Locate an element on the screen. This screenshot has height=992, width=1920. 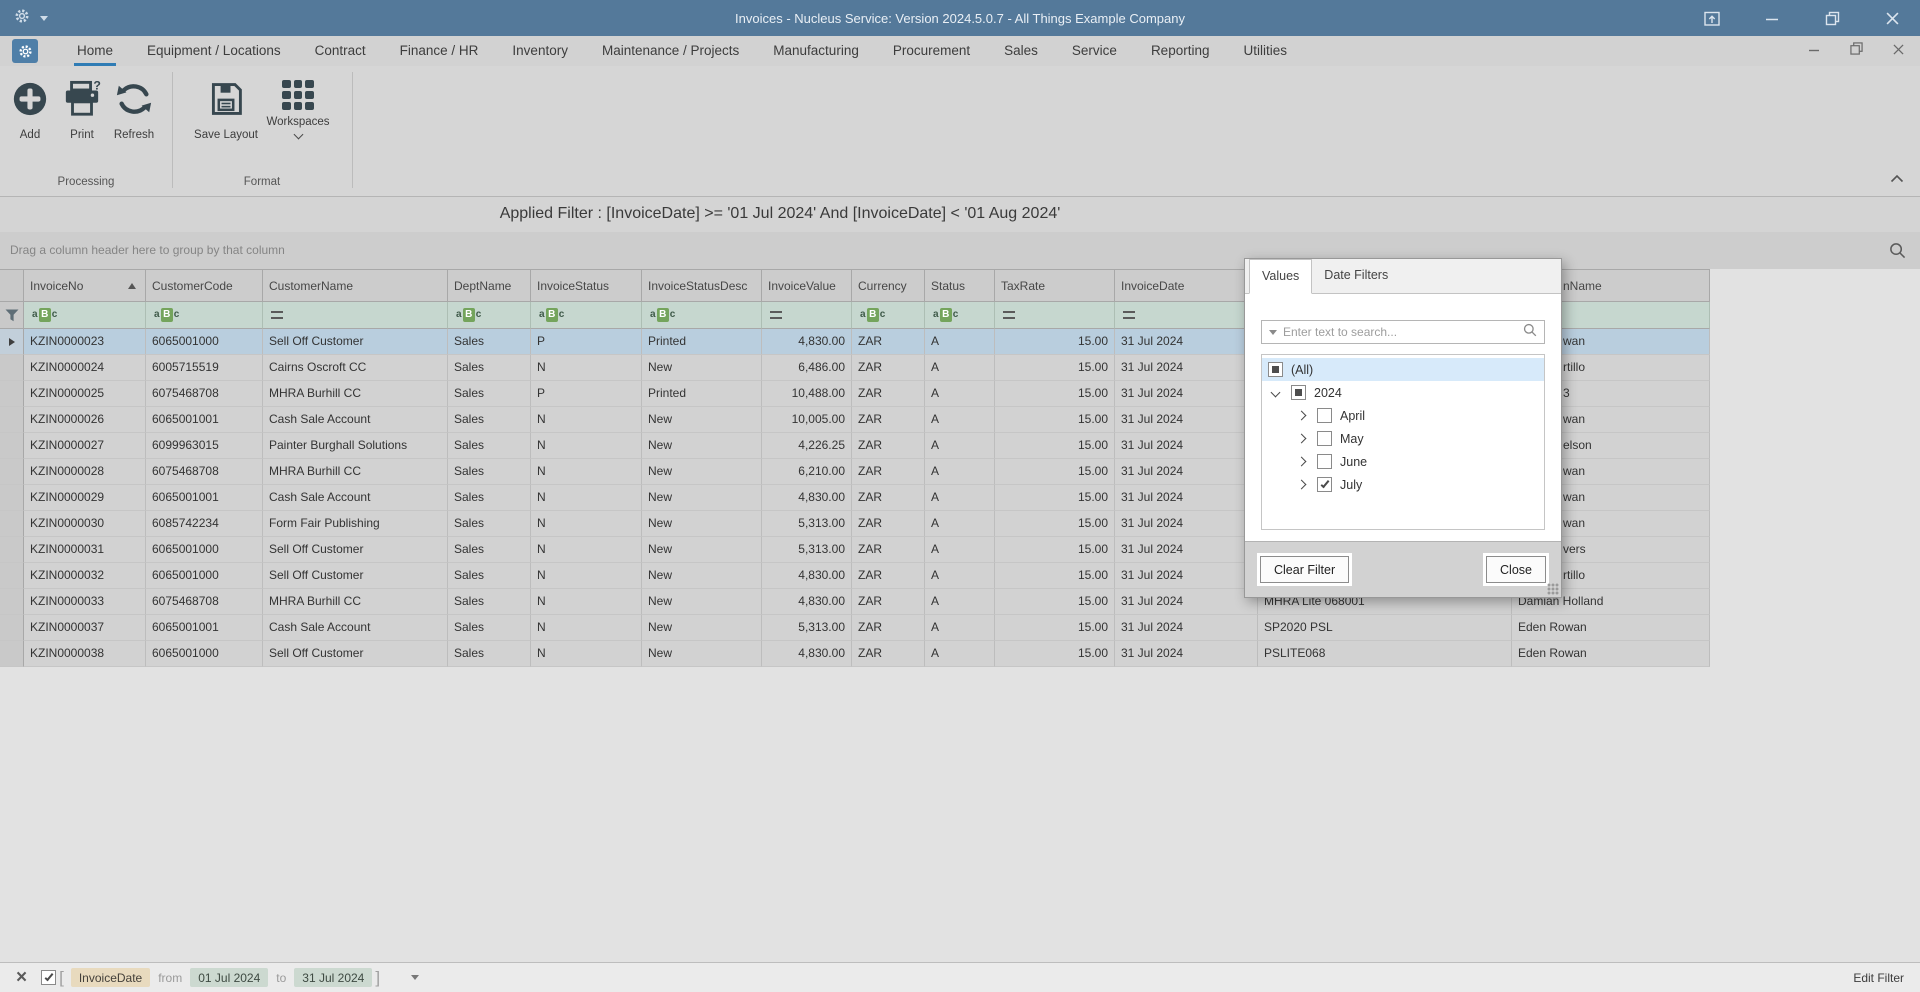
column-header-invoiceno: InvoiceNo is located at coordinates (85, 285).